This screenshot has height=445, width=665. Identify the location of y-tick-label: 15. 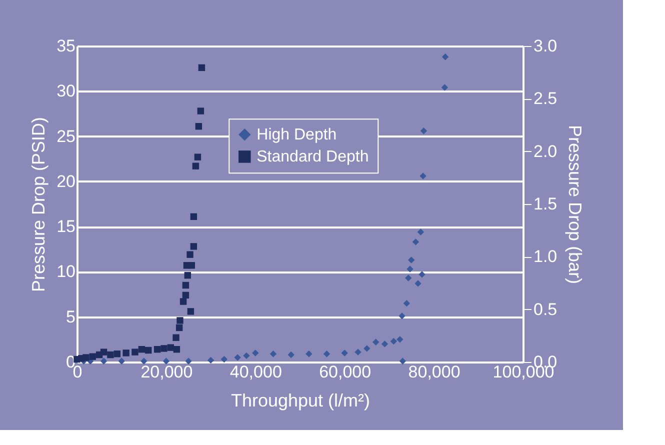
(66, 226).